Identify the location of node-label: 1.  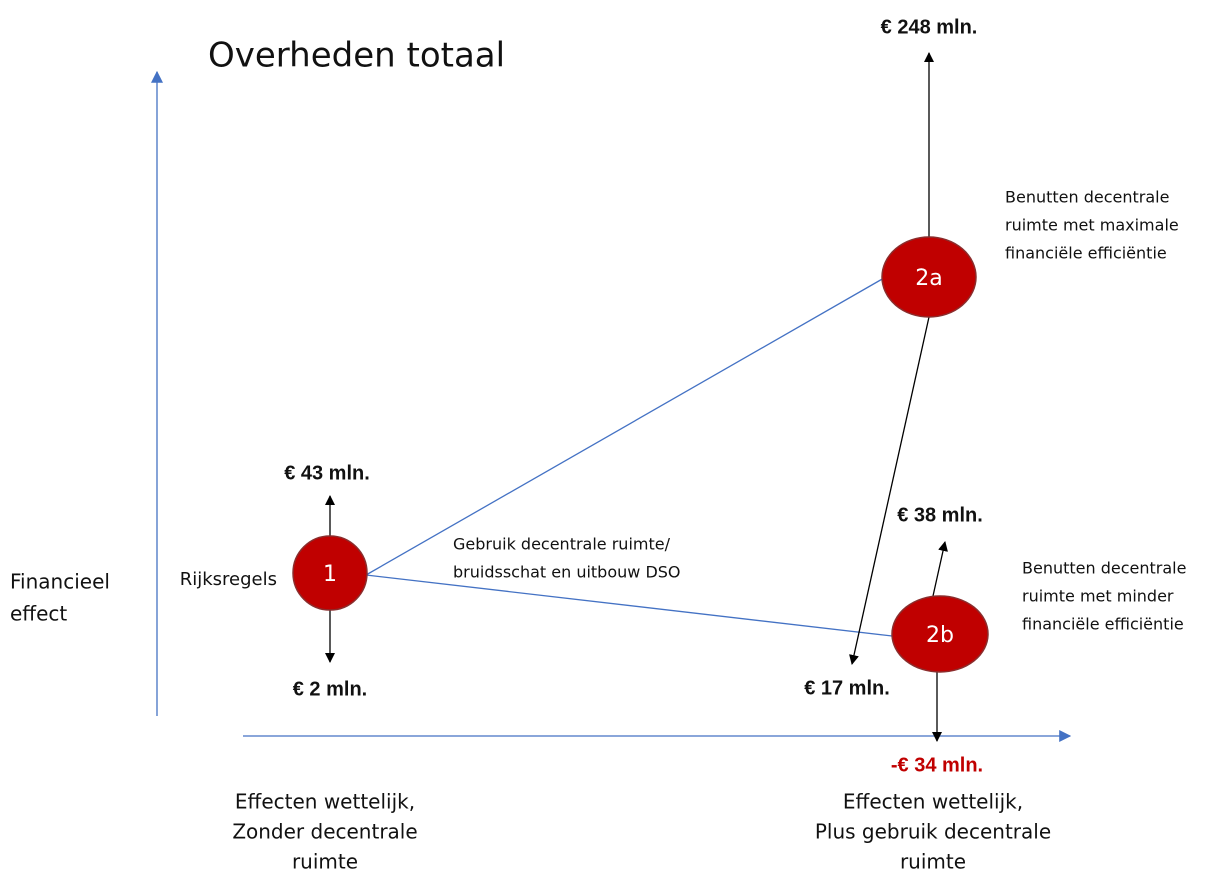
(330, 574).